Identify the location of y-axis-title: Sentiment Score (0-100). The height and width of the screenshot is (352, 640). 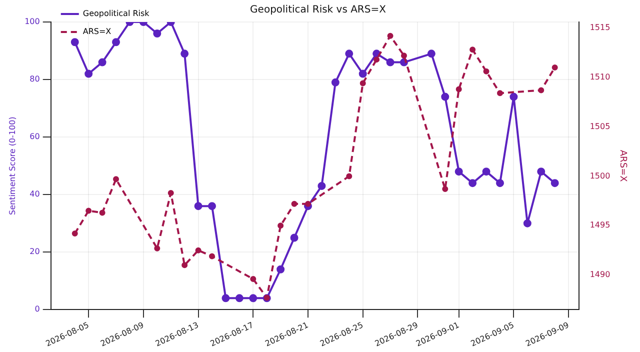
(12, 165).